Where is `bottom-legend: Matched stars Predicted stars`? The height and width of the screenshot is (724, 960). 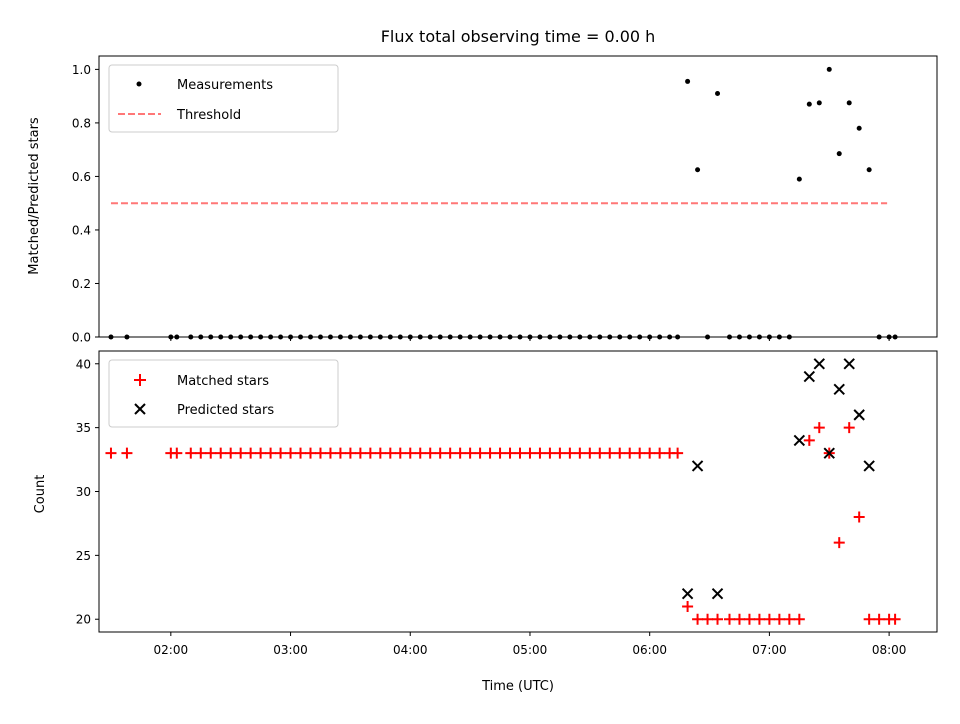 bottom-legend: Matched stars Predicted stars is located at coordinates (223, 393).